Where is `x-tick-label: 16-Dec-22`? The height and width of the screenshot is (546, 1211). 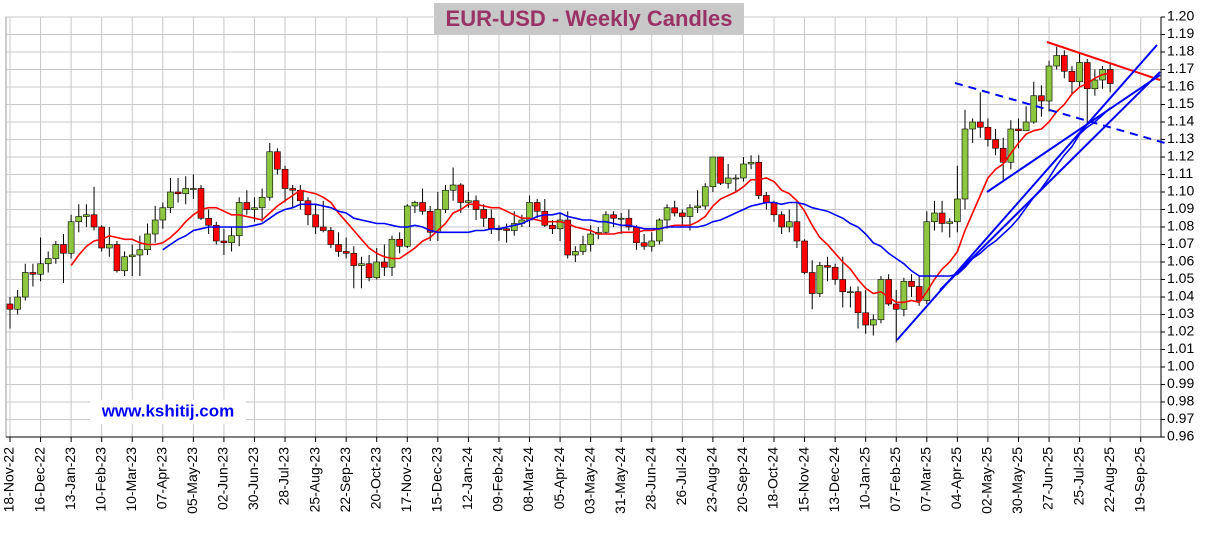
x-tick-label: 16-Dec-22 is located at coordinates (39, 480).